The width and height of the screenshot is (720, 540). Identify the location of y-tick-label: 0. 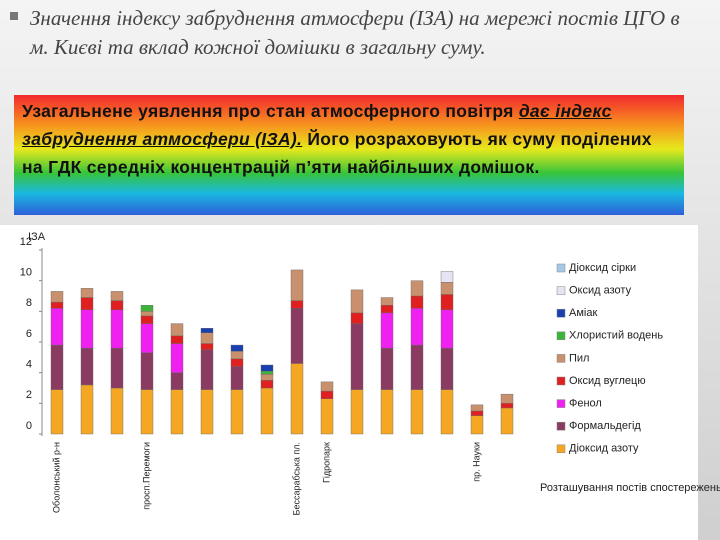
(29, 426).